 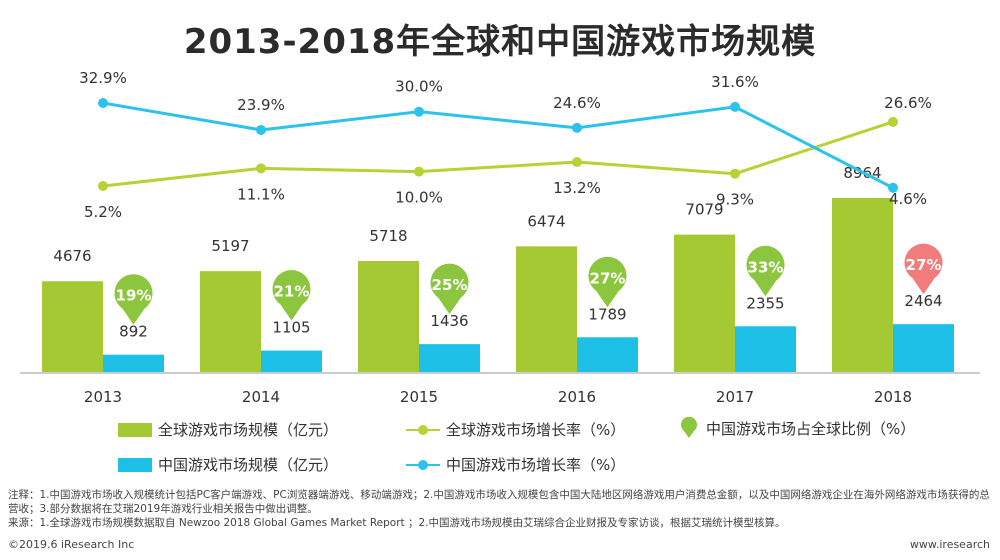 I want to click on global-bar-value-label: 6474, so click(x=546, y=221).